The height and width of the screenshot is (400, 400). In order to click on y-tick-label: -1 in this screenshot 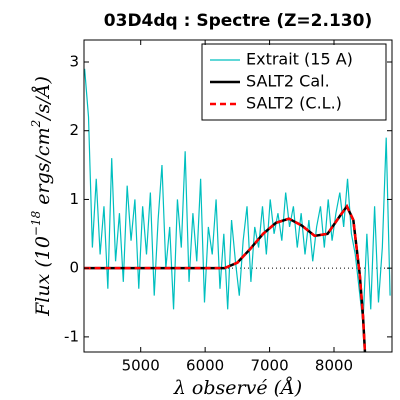, I will do `click(71, 336)`.